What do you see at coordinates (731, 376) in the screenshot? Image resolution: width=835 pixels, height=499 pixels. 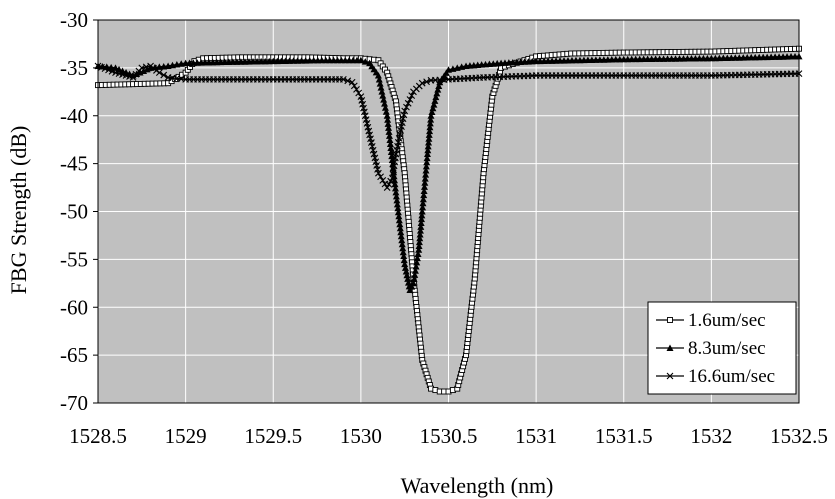 I see `legend-label: 16.6um/sec` at bounding box center [731, 376].